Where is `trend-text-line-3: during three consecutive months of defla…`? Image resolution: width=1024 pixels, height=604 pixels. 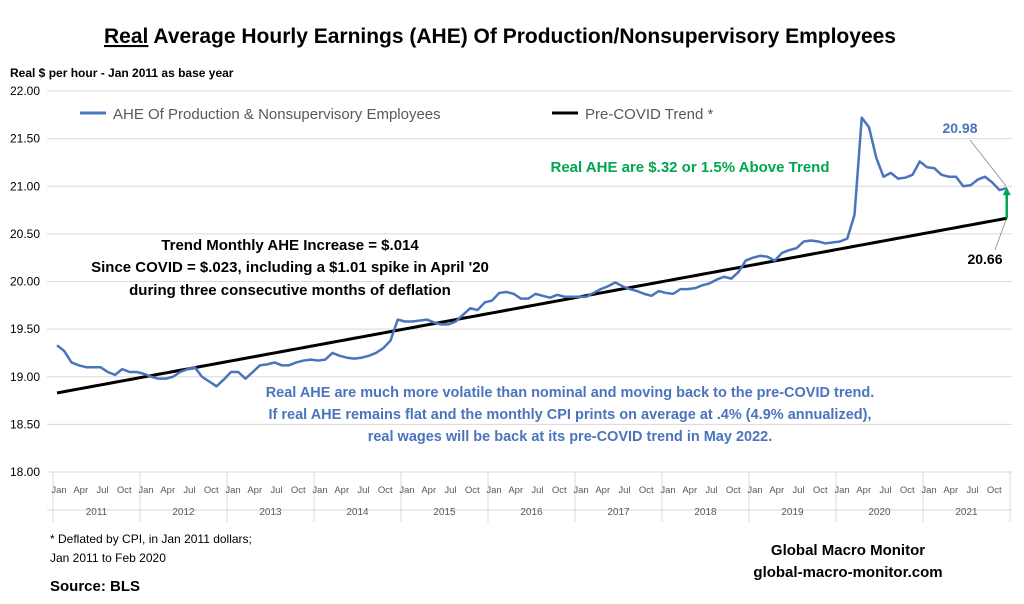 trend-text-line-3: during three consecutive months of defla… is located at coordinates (290, 290).